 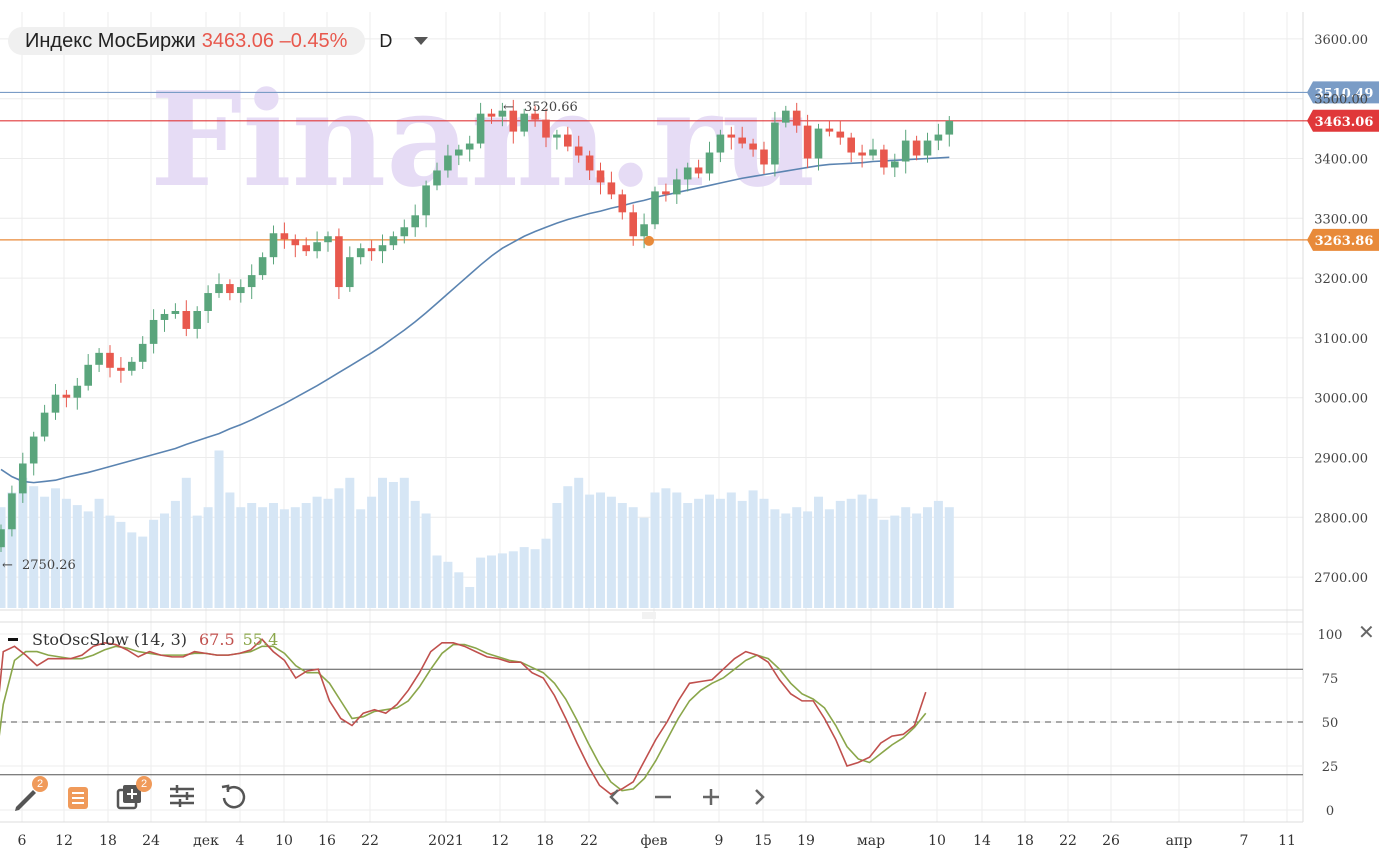 I want to click on zoom-in-button, so click(x=711, y=797).